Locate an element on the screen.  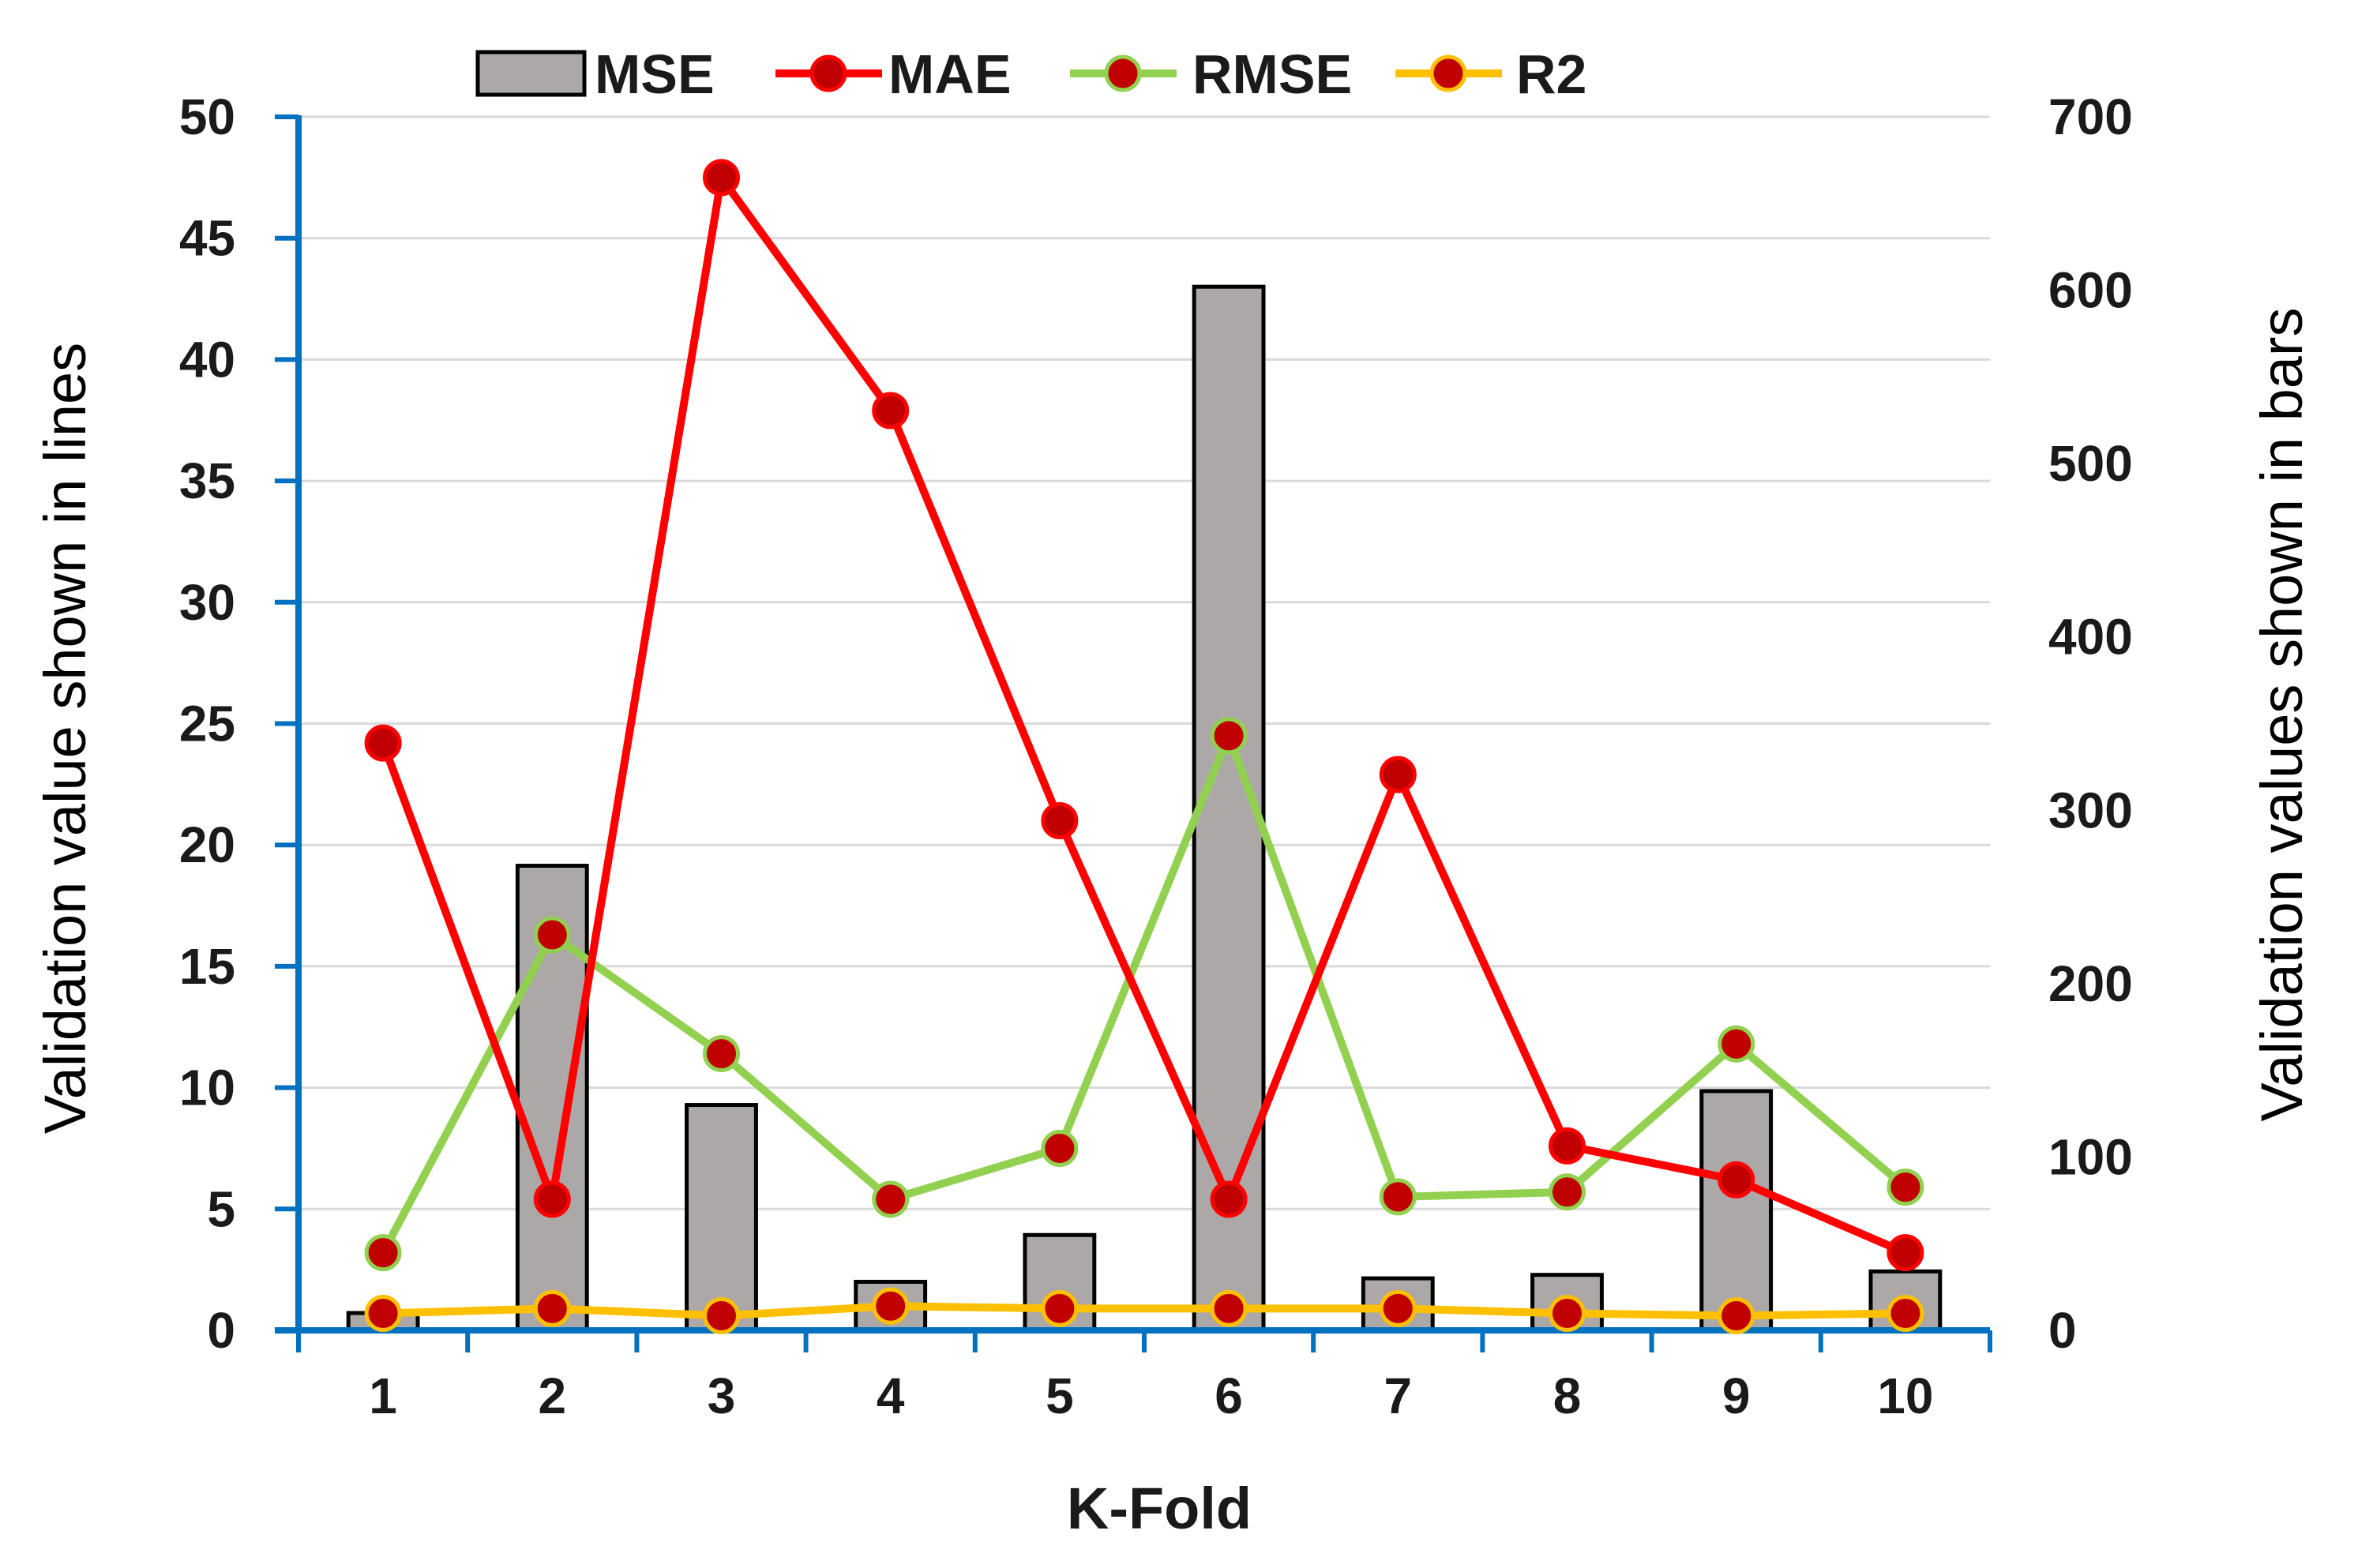
x-tick-label-10: 10 is located at coordinates (1905, 1395).